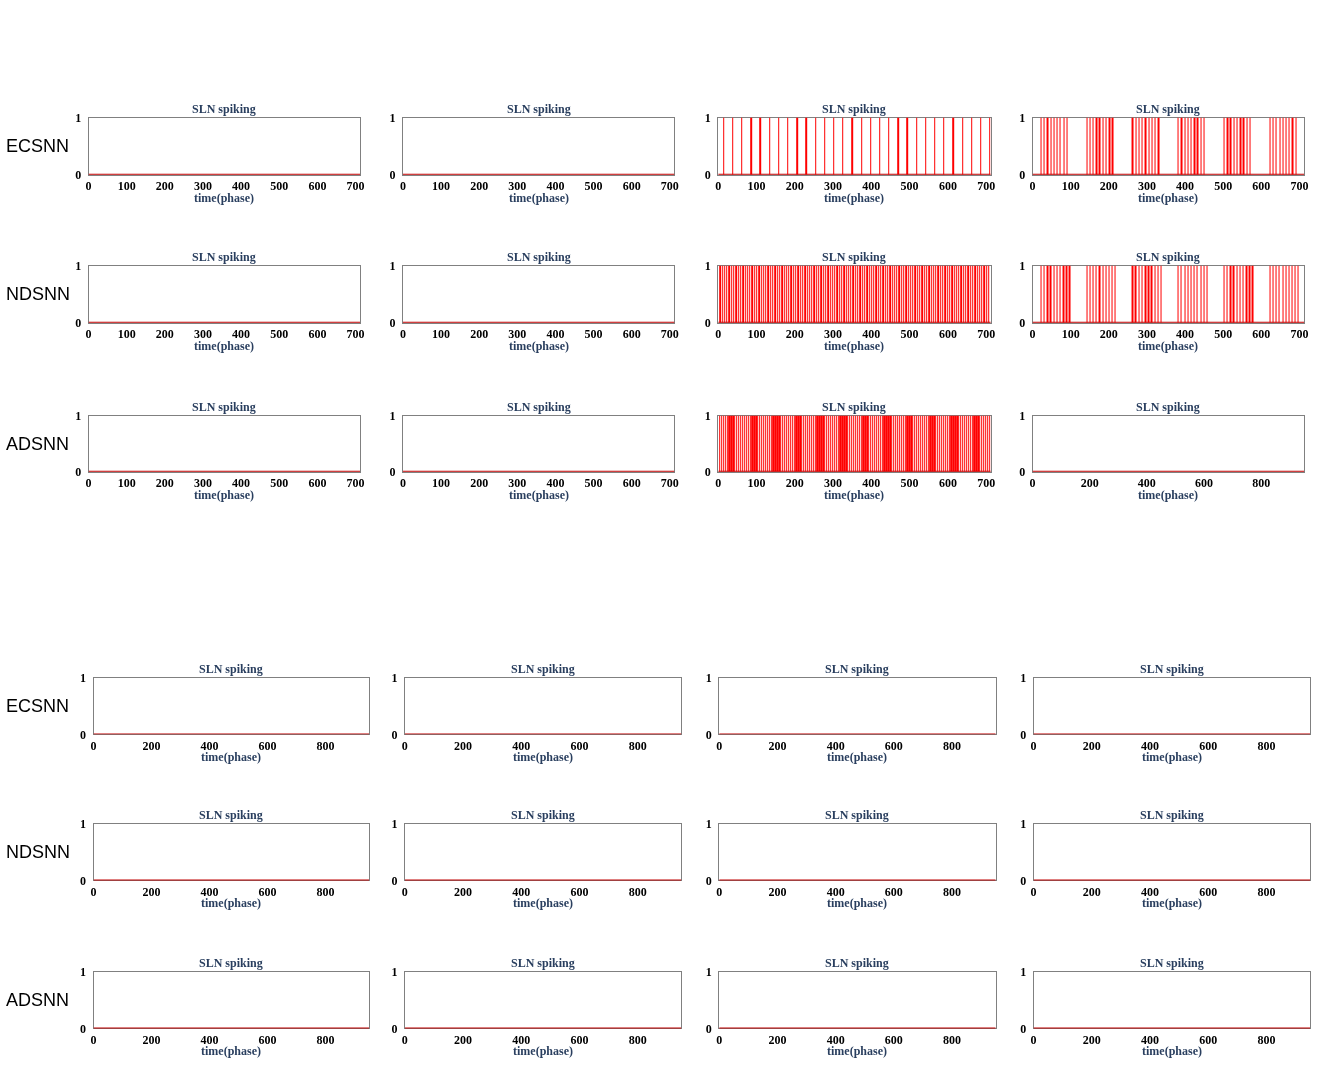  Describe the element at coordinates (38, 852) in the screenshot. I see `y-axis-title: NDSNN` at that location.